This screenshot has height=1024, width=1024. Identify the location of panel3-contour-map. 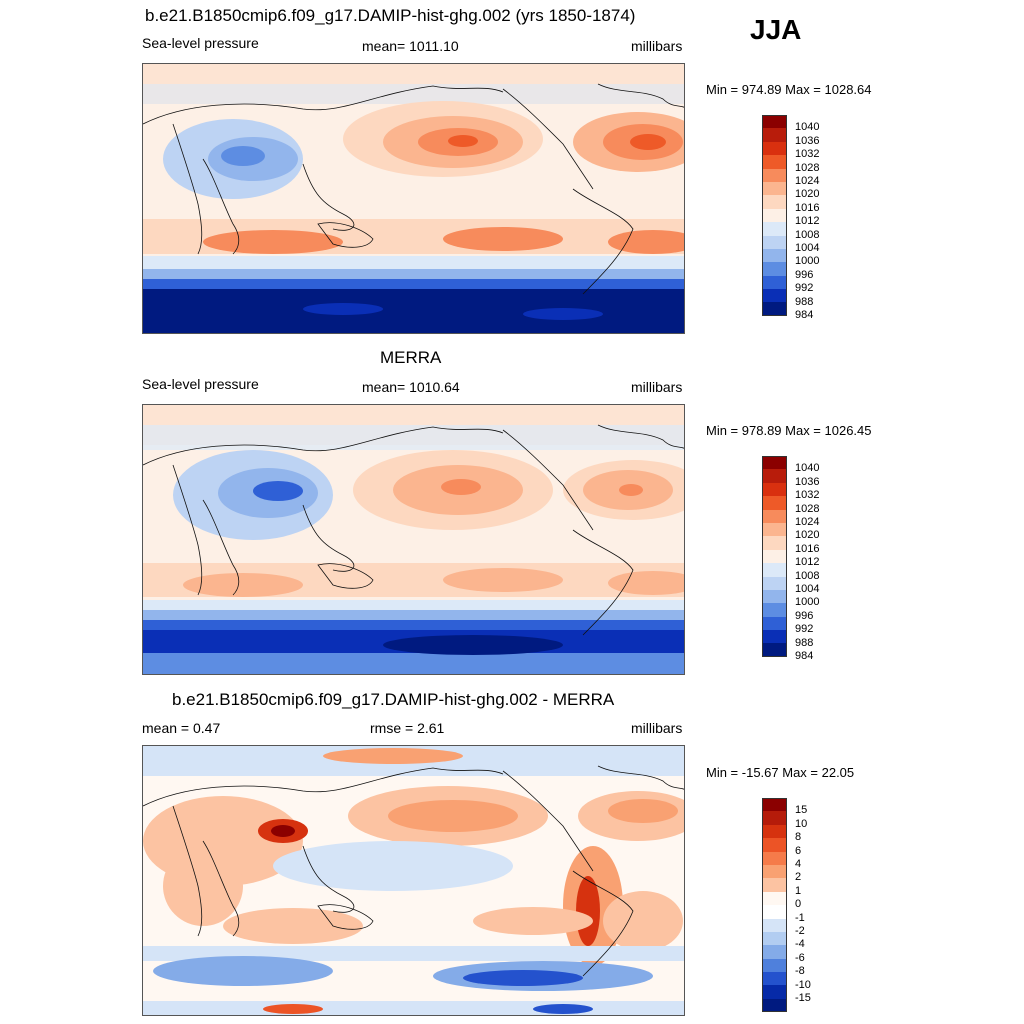
(413, 880).